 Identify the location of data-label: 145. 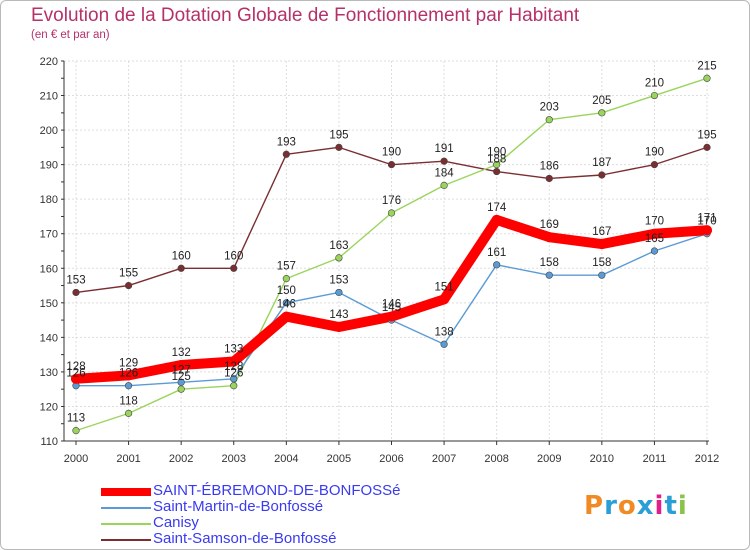
(391, 308).